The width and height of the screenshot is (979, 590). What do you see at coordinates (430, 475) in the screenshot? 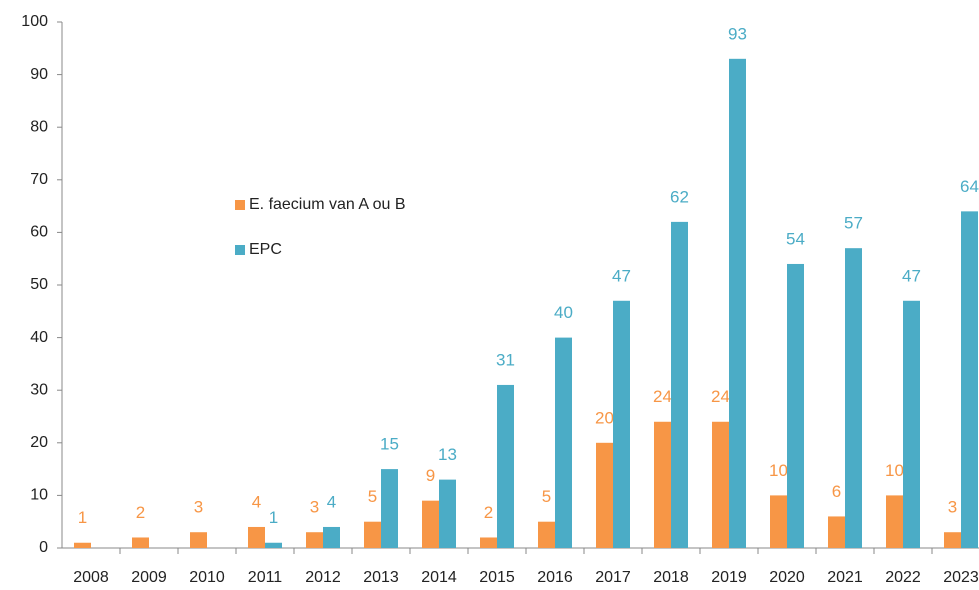
I see `value-label: 9` at bounding box center [430, 475].